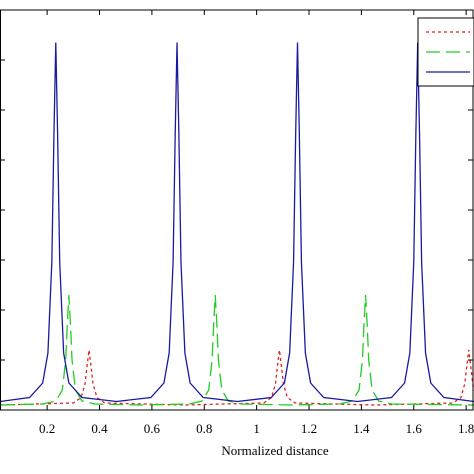 The width and height of the screenshot is (474, 474). Describe the element at coordinates (204, 428) in the screenshot. I see `x-tick-label: 0.8` at that location.